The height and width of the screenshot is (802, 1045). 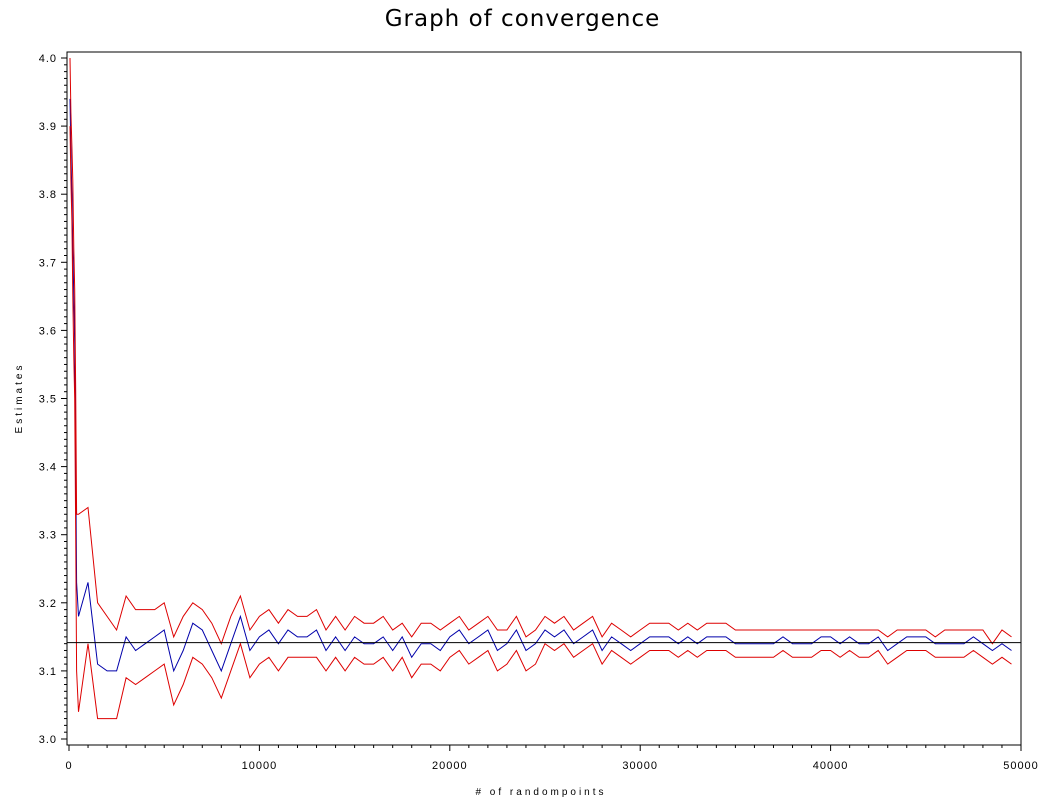 What do you see at coordinates (48, 536) in the screenshot?
I see `y-tick-label: 3.3` at bounding box center [48, 536].